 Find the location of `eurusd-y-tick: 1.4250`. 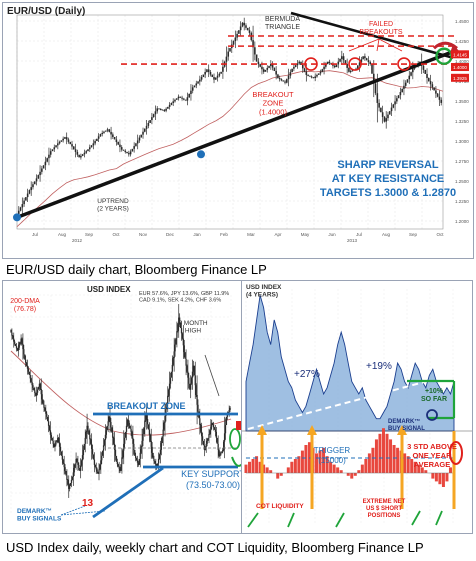

eurusd-y-tick: 1.4250 is located at coordinates (462, 41).